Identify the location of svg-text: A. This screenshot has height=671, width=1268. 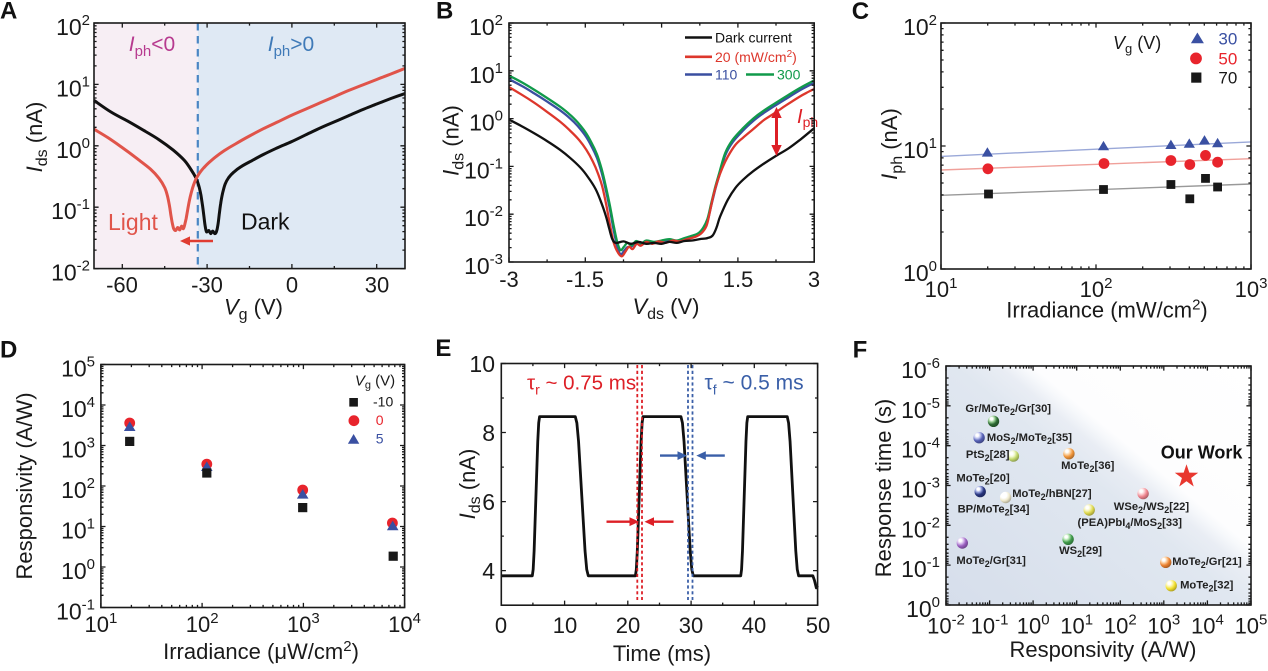
(8, 12).